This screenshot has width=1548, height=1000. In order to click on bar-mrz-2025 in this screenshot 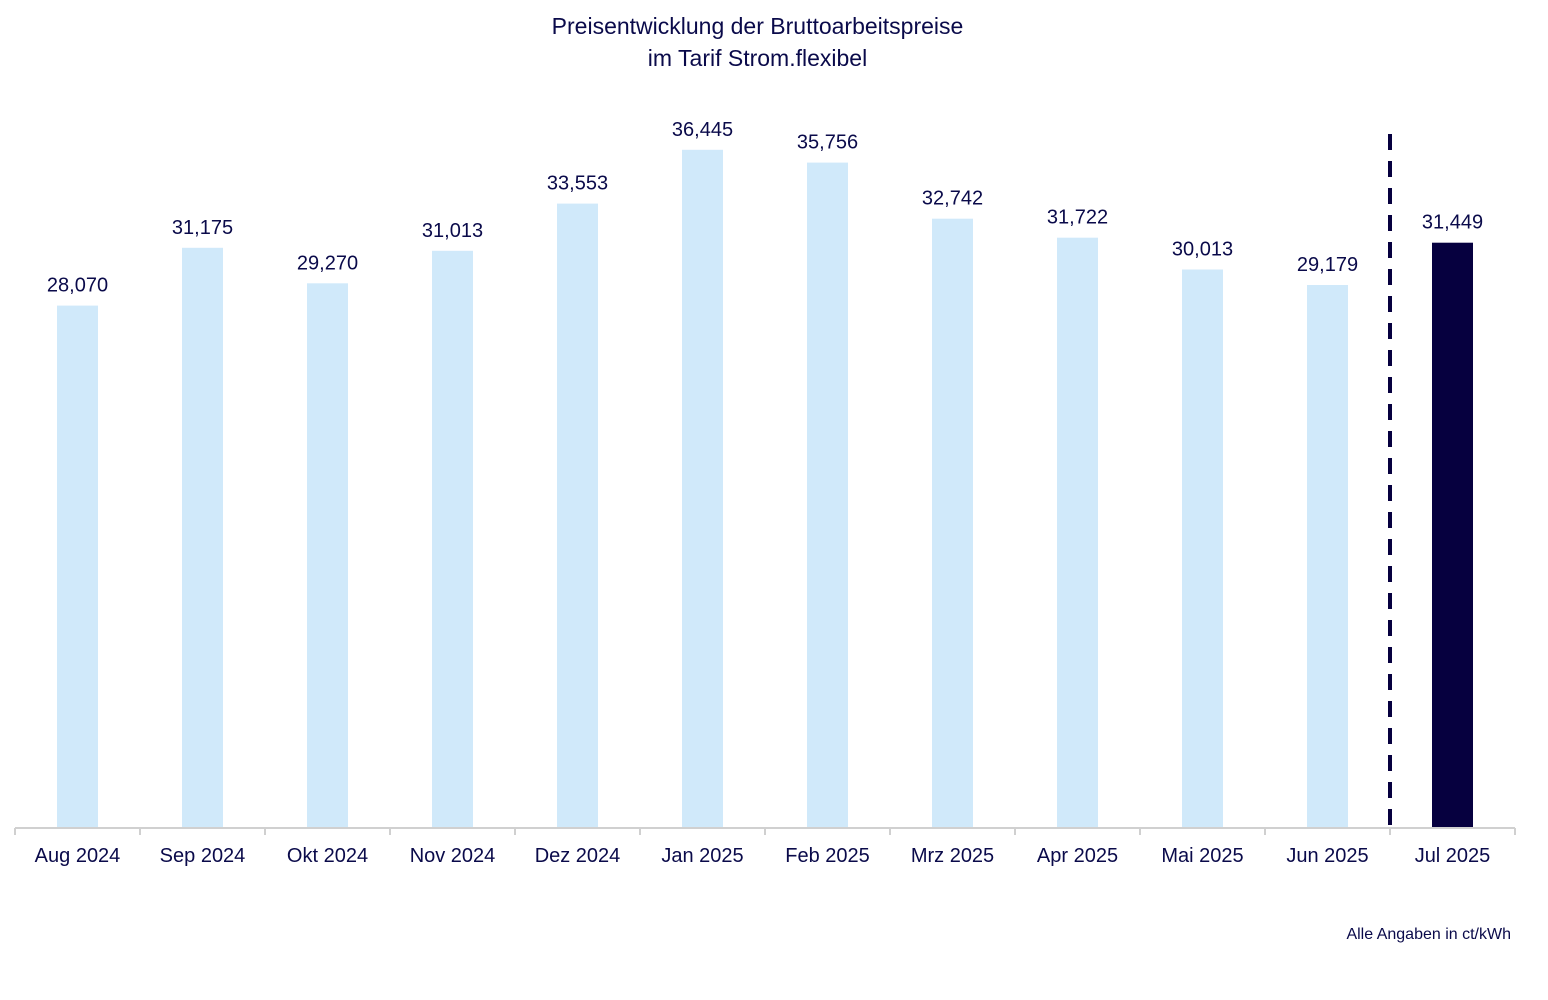, I will do `click(952, 523)`.